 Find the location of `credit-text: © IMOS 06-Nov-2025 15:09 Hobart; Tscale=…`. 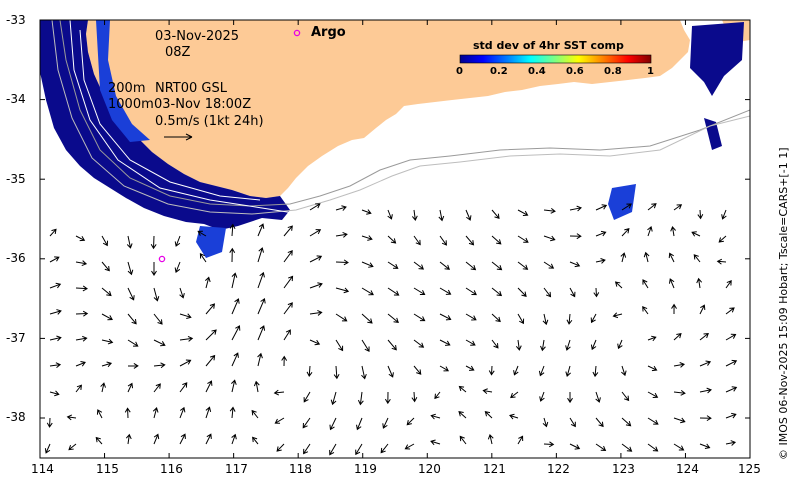

credit-text: © IMOS 06-Nov-2025 15:09 Hobart; Tscale=… is located at coordinates (783, 303).